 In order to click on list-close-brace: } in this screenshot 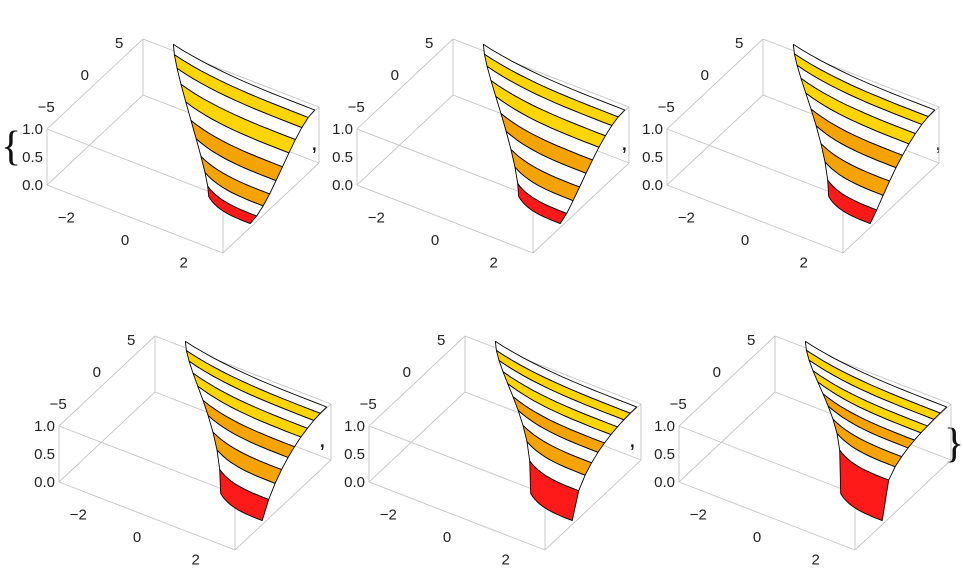, I will do `click(953, 444)`.